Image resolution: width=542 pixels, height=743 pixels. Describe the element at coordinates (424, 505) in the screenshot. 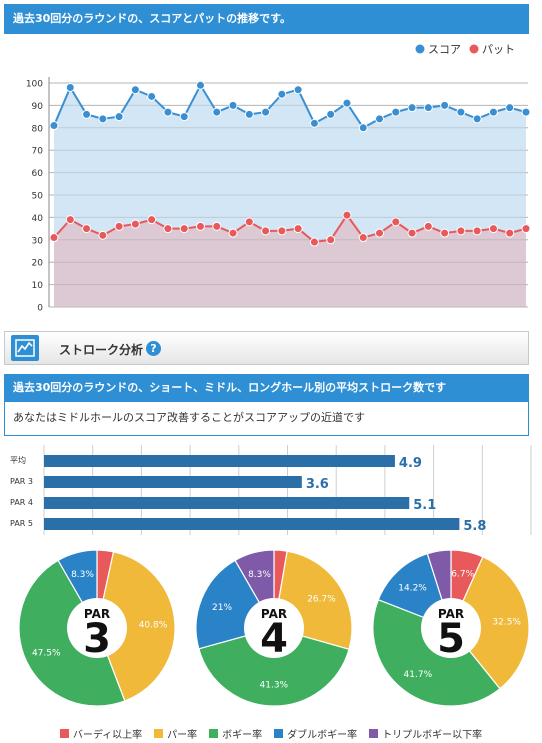

I see `bar-value-label: 5.1` at that location.